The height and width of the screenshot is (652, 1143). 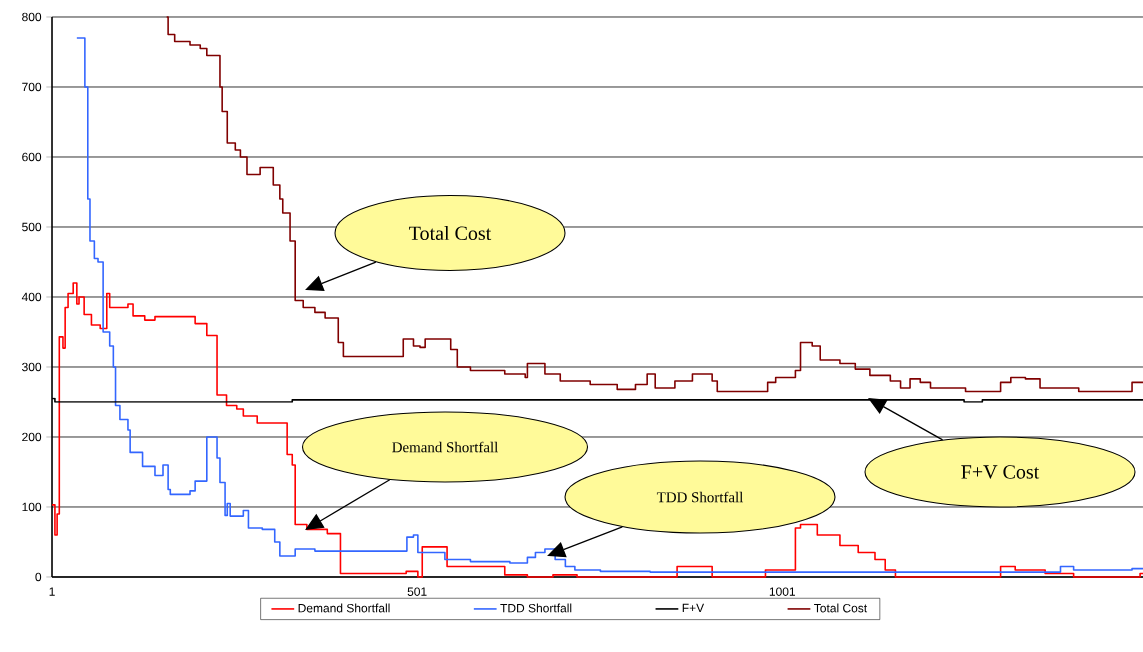 I want to click on y-tick-label: 300, so click(x=32, y=367).